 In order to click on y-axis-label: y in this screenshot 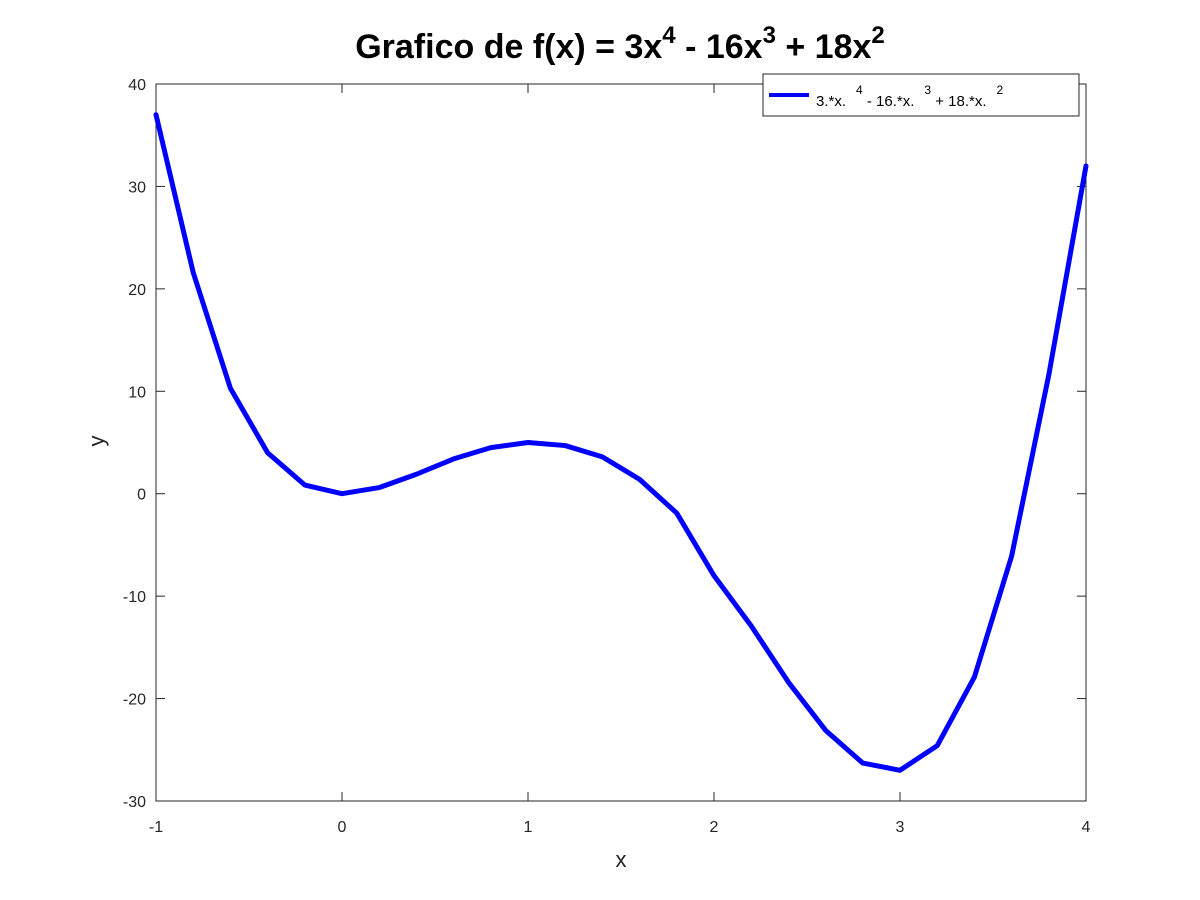, I will do `click(96, 441)`.